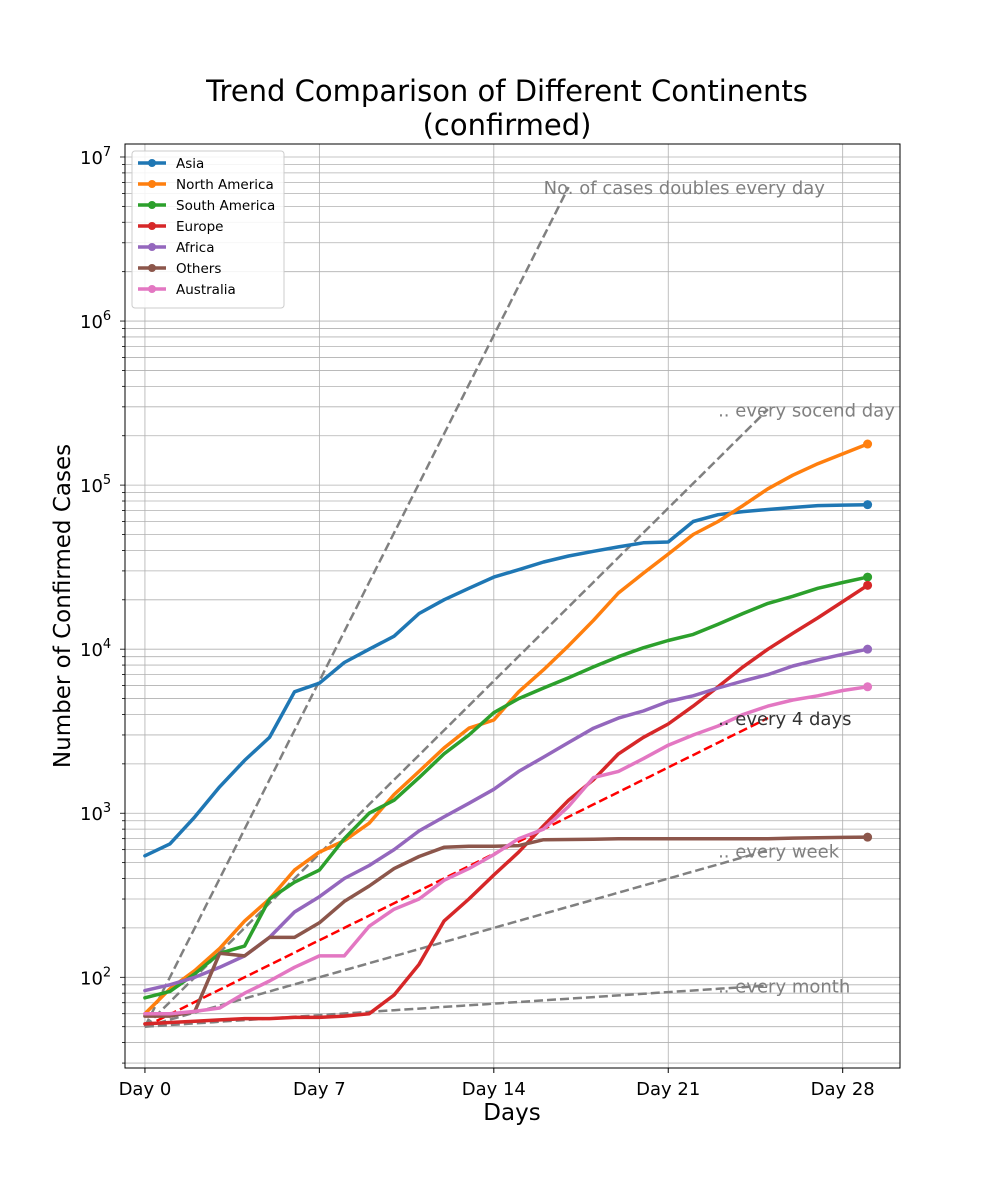 The width and height of the screenshot is (1000, 1200). Describe the element at coordinates (494, 1089) in the screenshot. I see `x-tick-label: Day 14` at that location.